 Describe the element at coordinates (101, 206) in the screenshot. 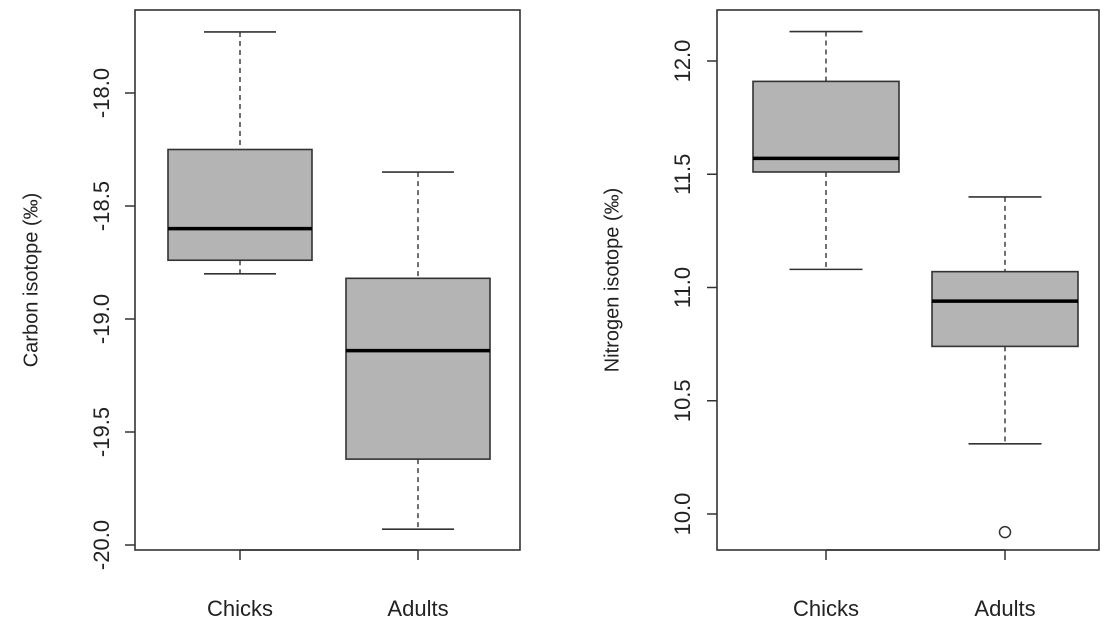

I see `y-tick-label: -18.5` at that location.